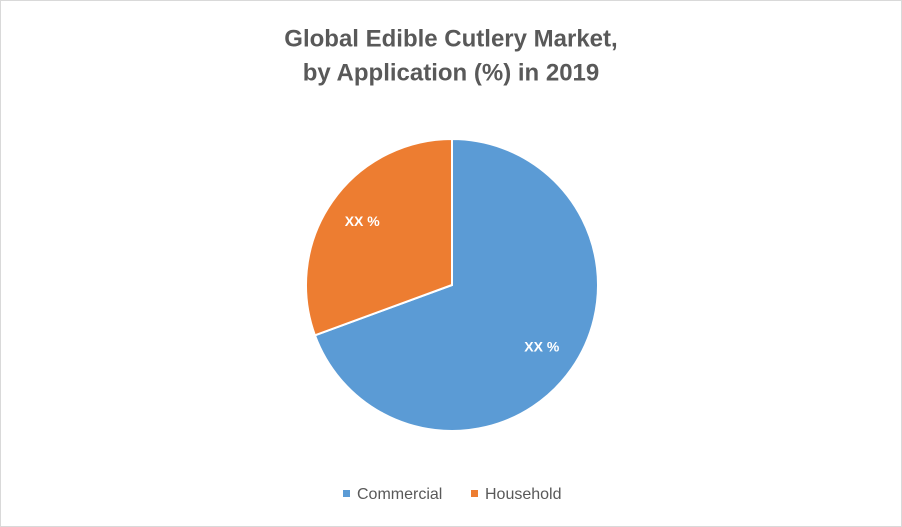 Image resolution: width=902 pixels, height=527 pixels. What do you see at coordinates (450, 38) in the screenshot?
I see `chart-title: Global Edible Cutlery Market,` at bounding box center [450, 38].